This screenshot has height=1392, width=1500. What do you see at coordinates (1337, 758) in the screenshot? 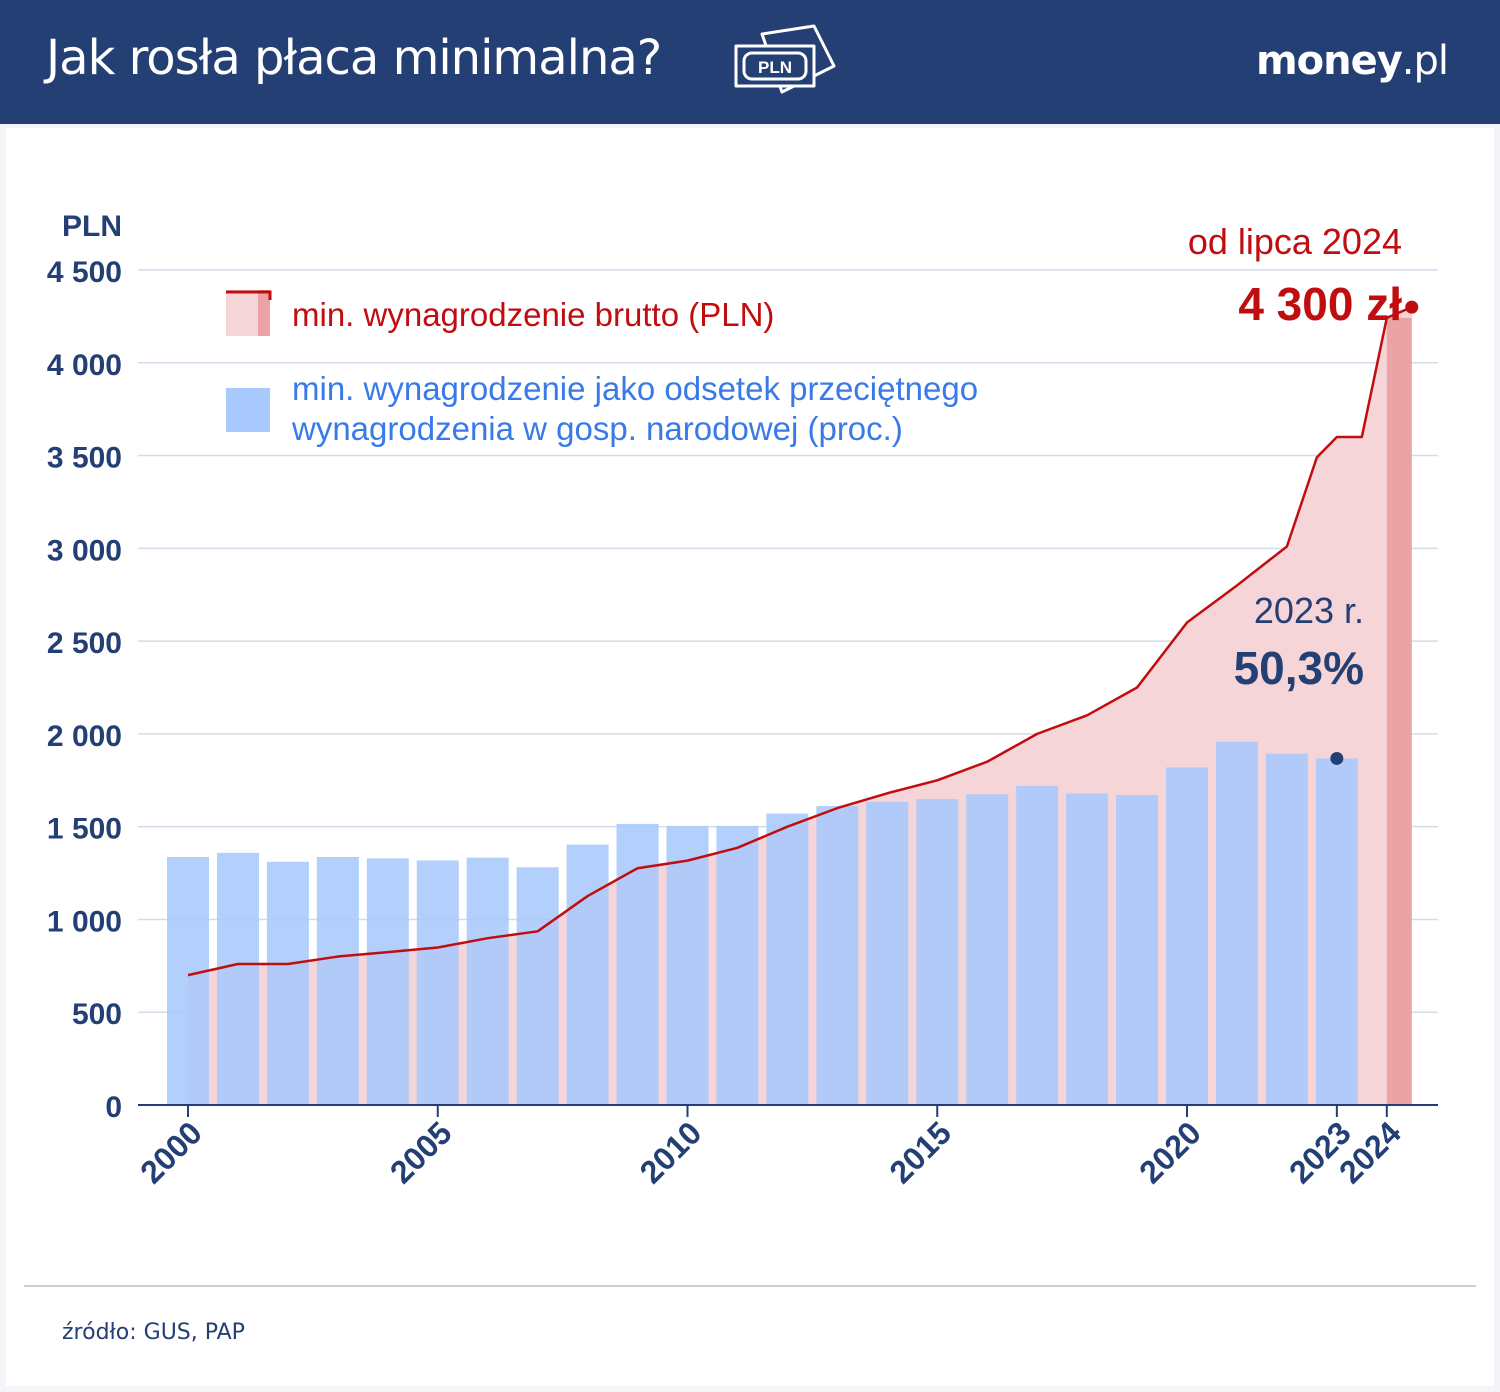
I see `pct-2023-marker` at bounding box center [1337, 758].